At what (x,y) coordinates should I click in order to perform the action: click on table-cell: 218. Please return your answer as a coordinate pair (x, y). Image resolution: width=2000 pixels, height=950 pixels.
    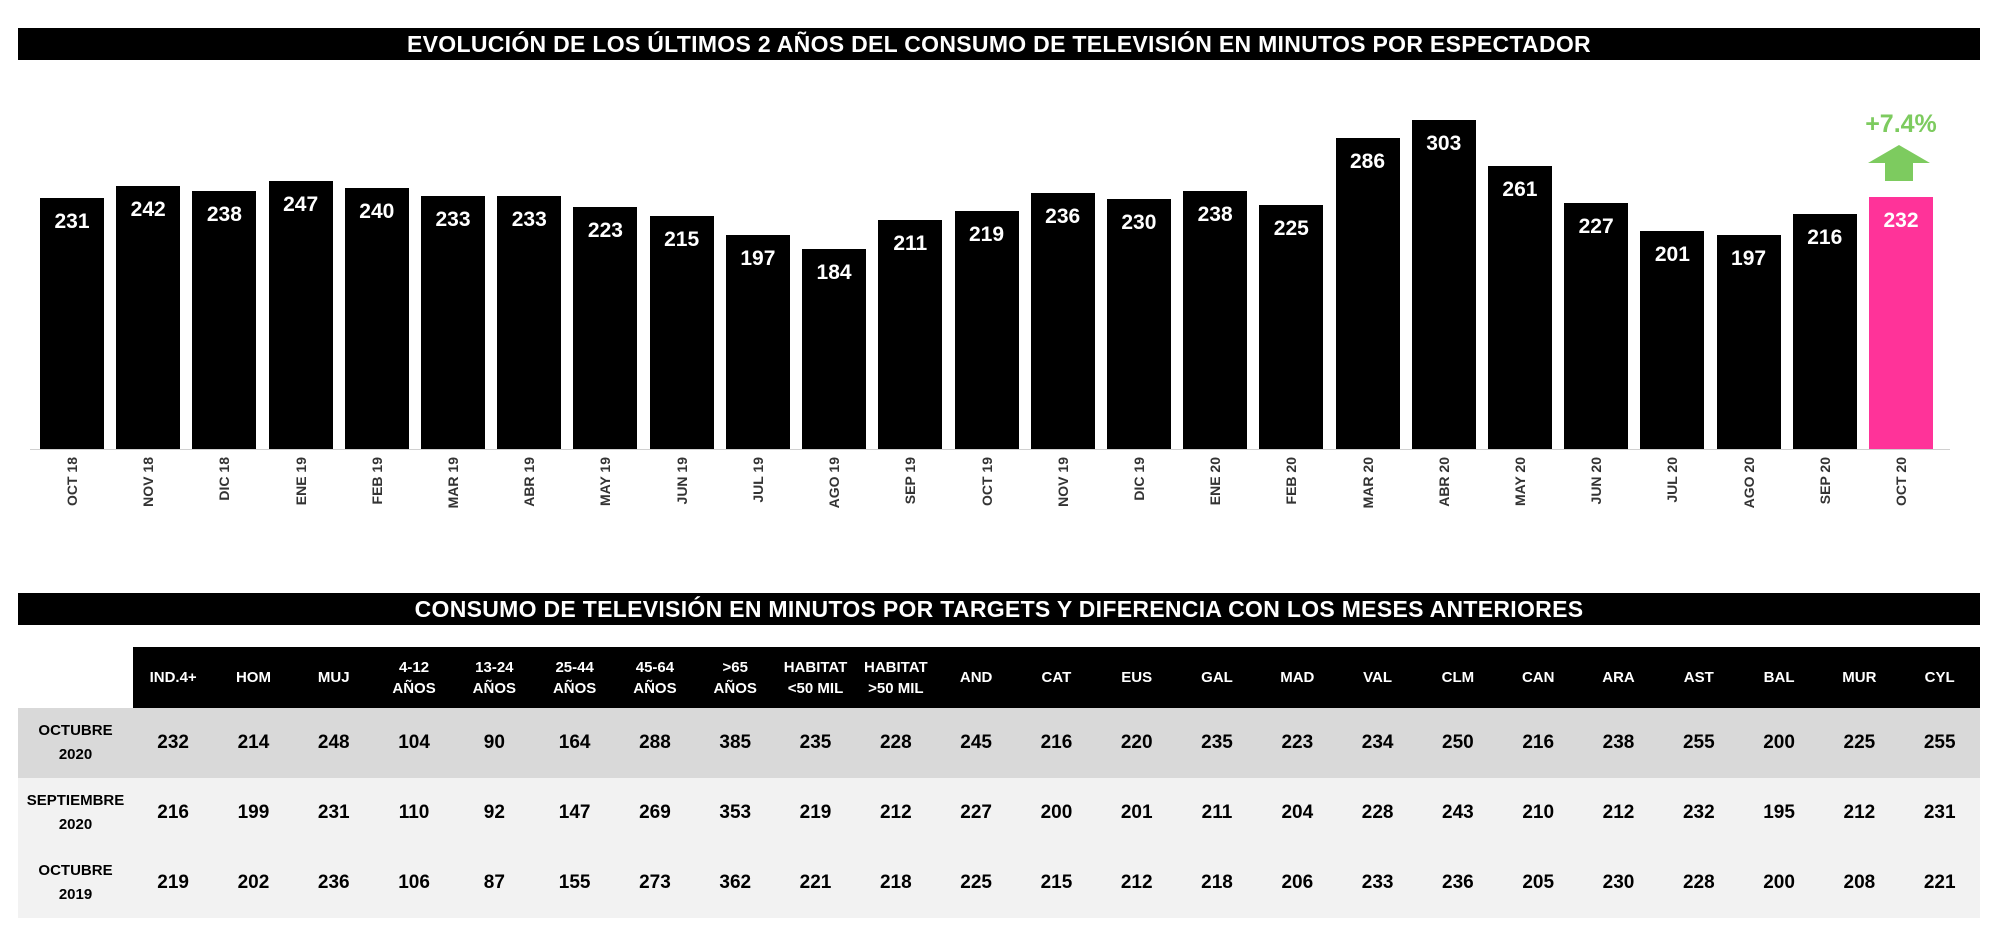
    Looking at the image, I should click on (1217, 883).